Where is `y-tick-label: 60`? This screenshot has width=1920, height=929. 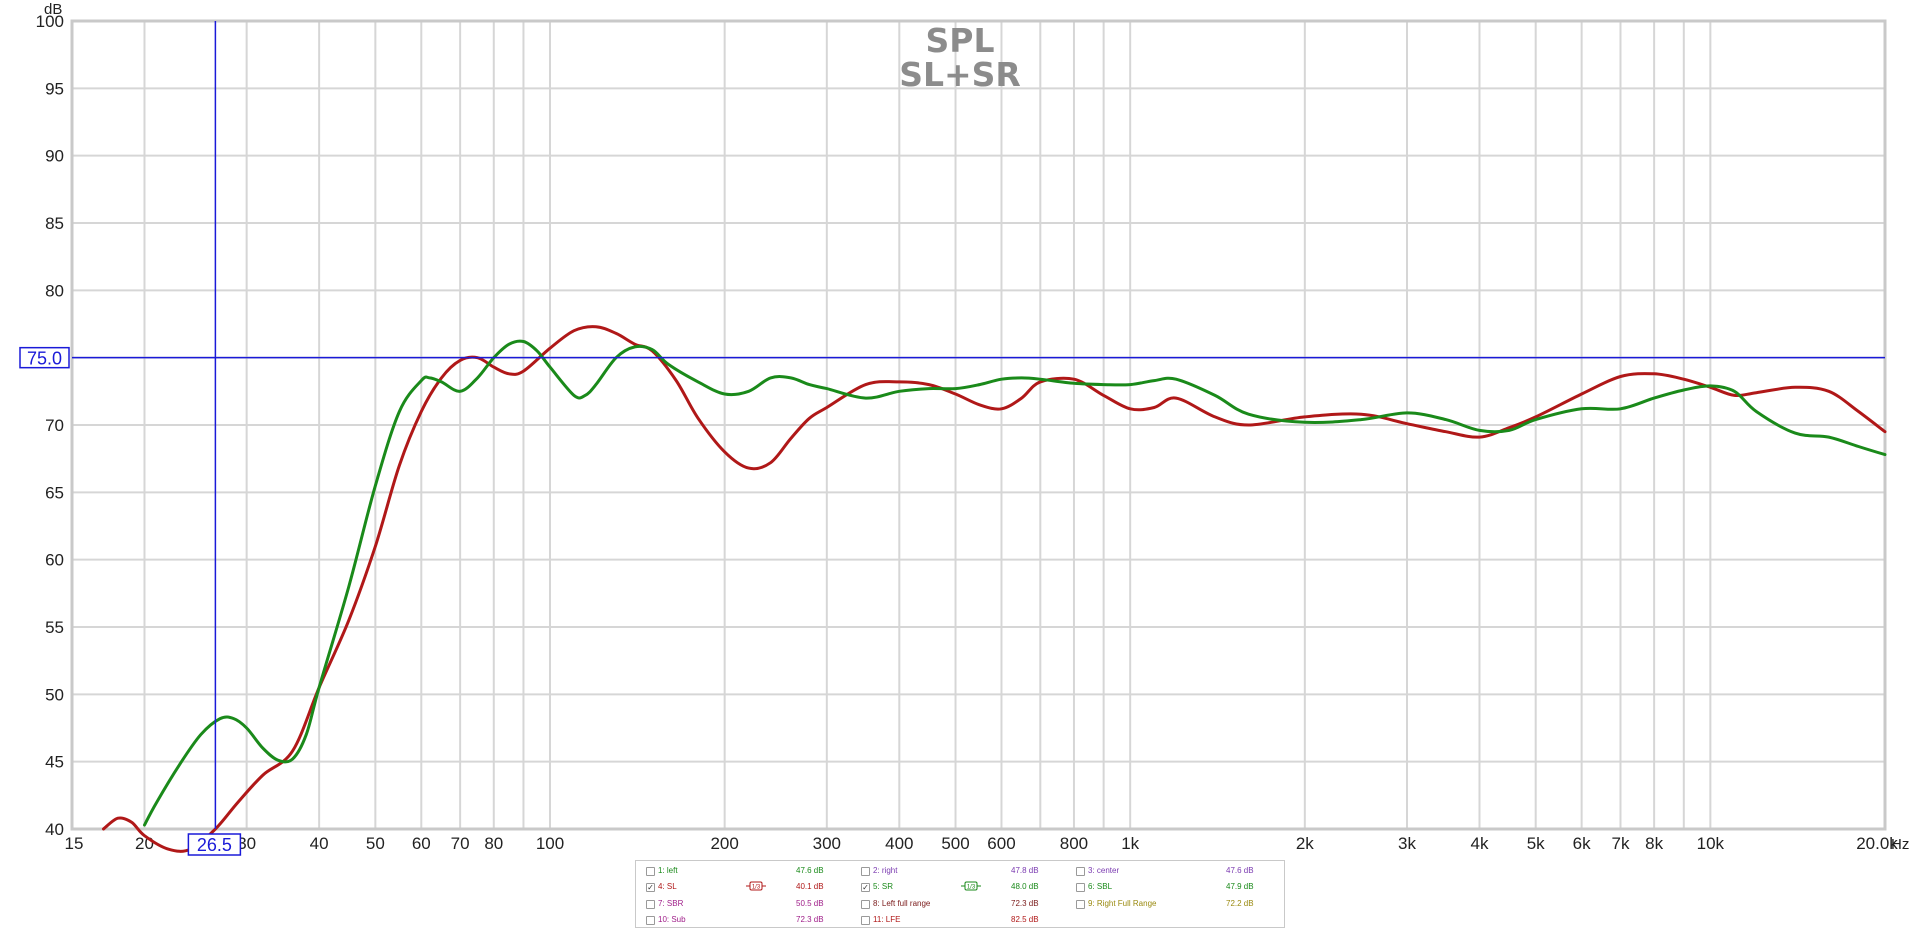 y-tick-label: 60 is located at coordinates (54, 560).